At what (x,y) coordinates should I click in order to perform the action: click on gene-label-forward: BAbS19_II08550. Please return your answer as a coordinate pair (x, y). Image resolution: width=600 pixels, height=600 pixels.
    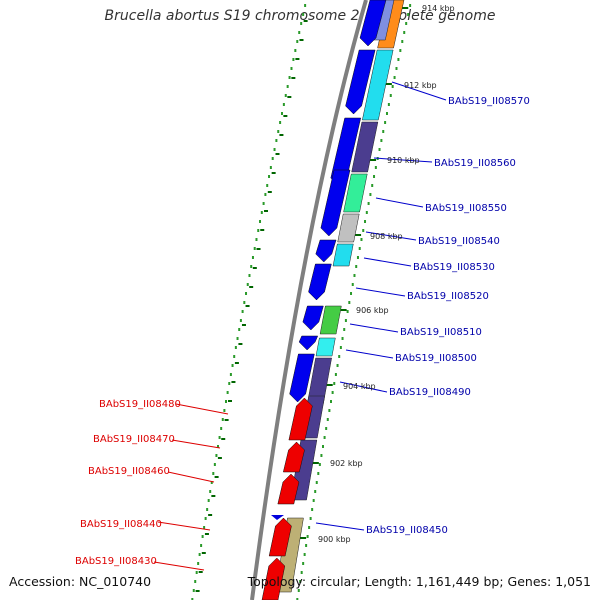
    Looking at the image, I should click on (466, 208).